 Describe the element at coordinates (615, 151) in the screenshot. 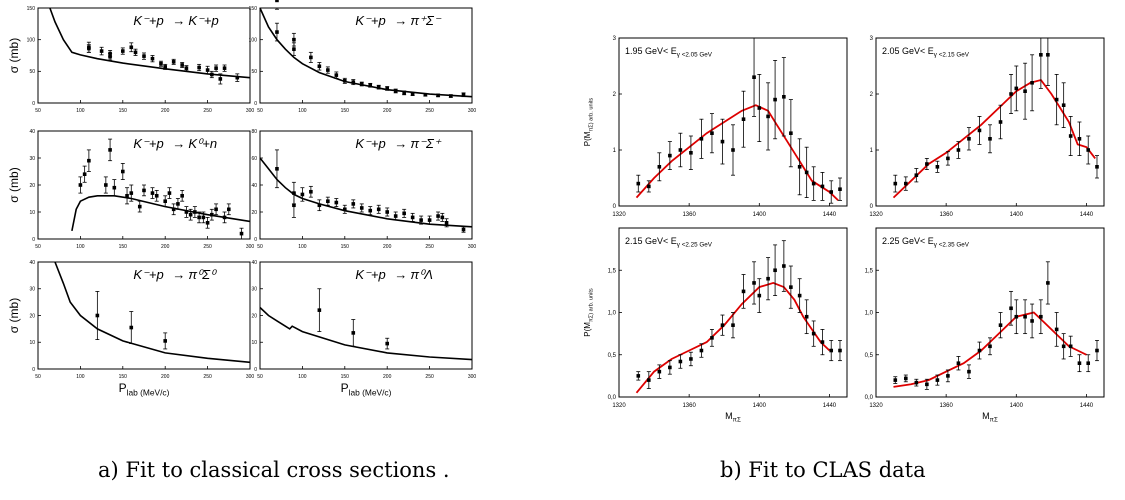

I see `y-tick-label: 1` at that location.